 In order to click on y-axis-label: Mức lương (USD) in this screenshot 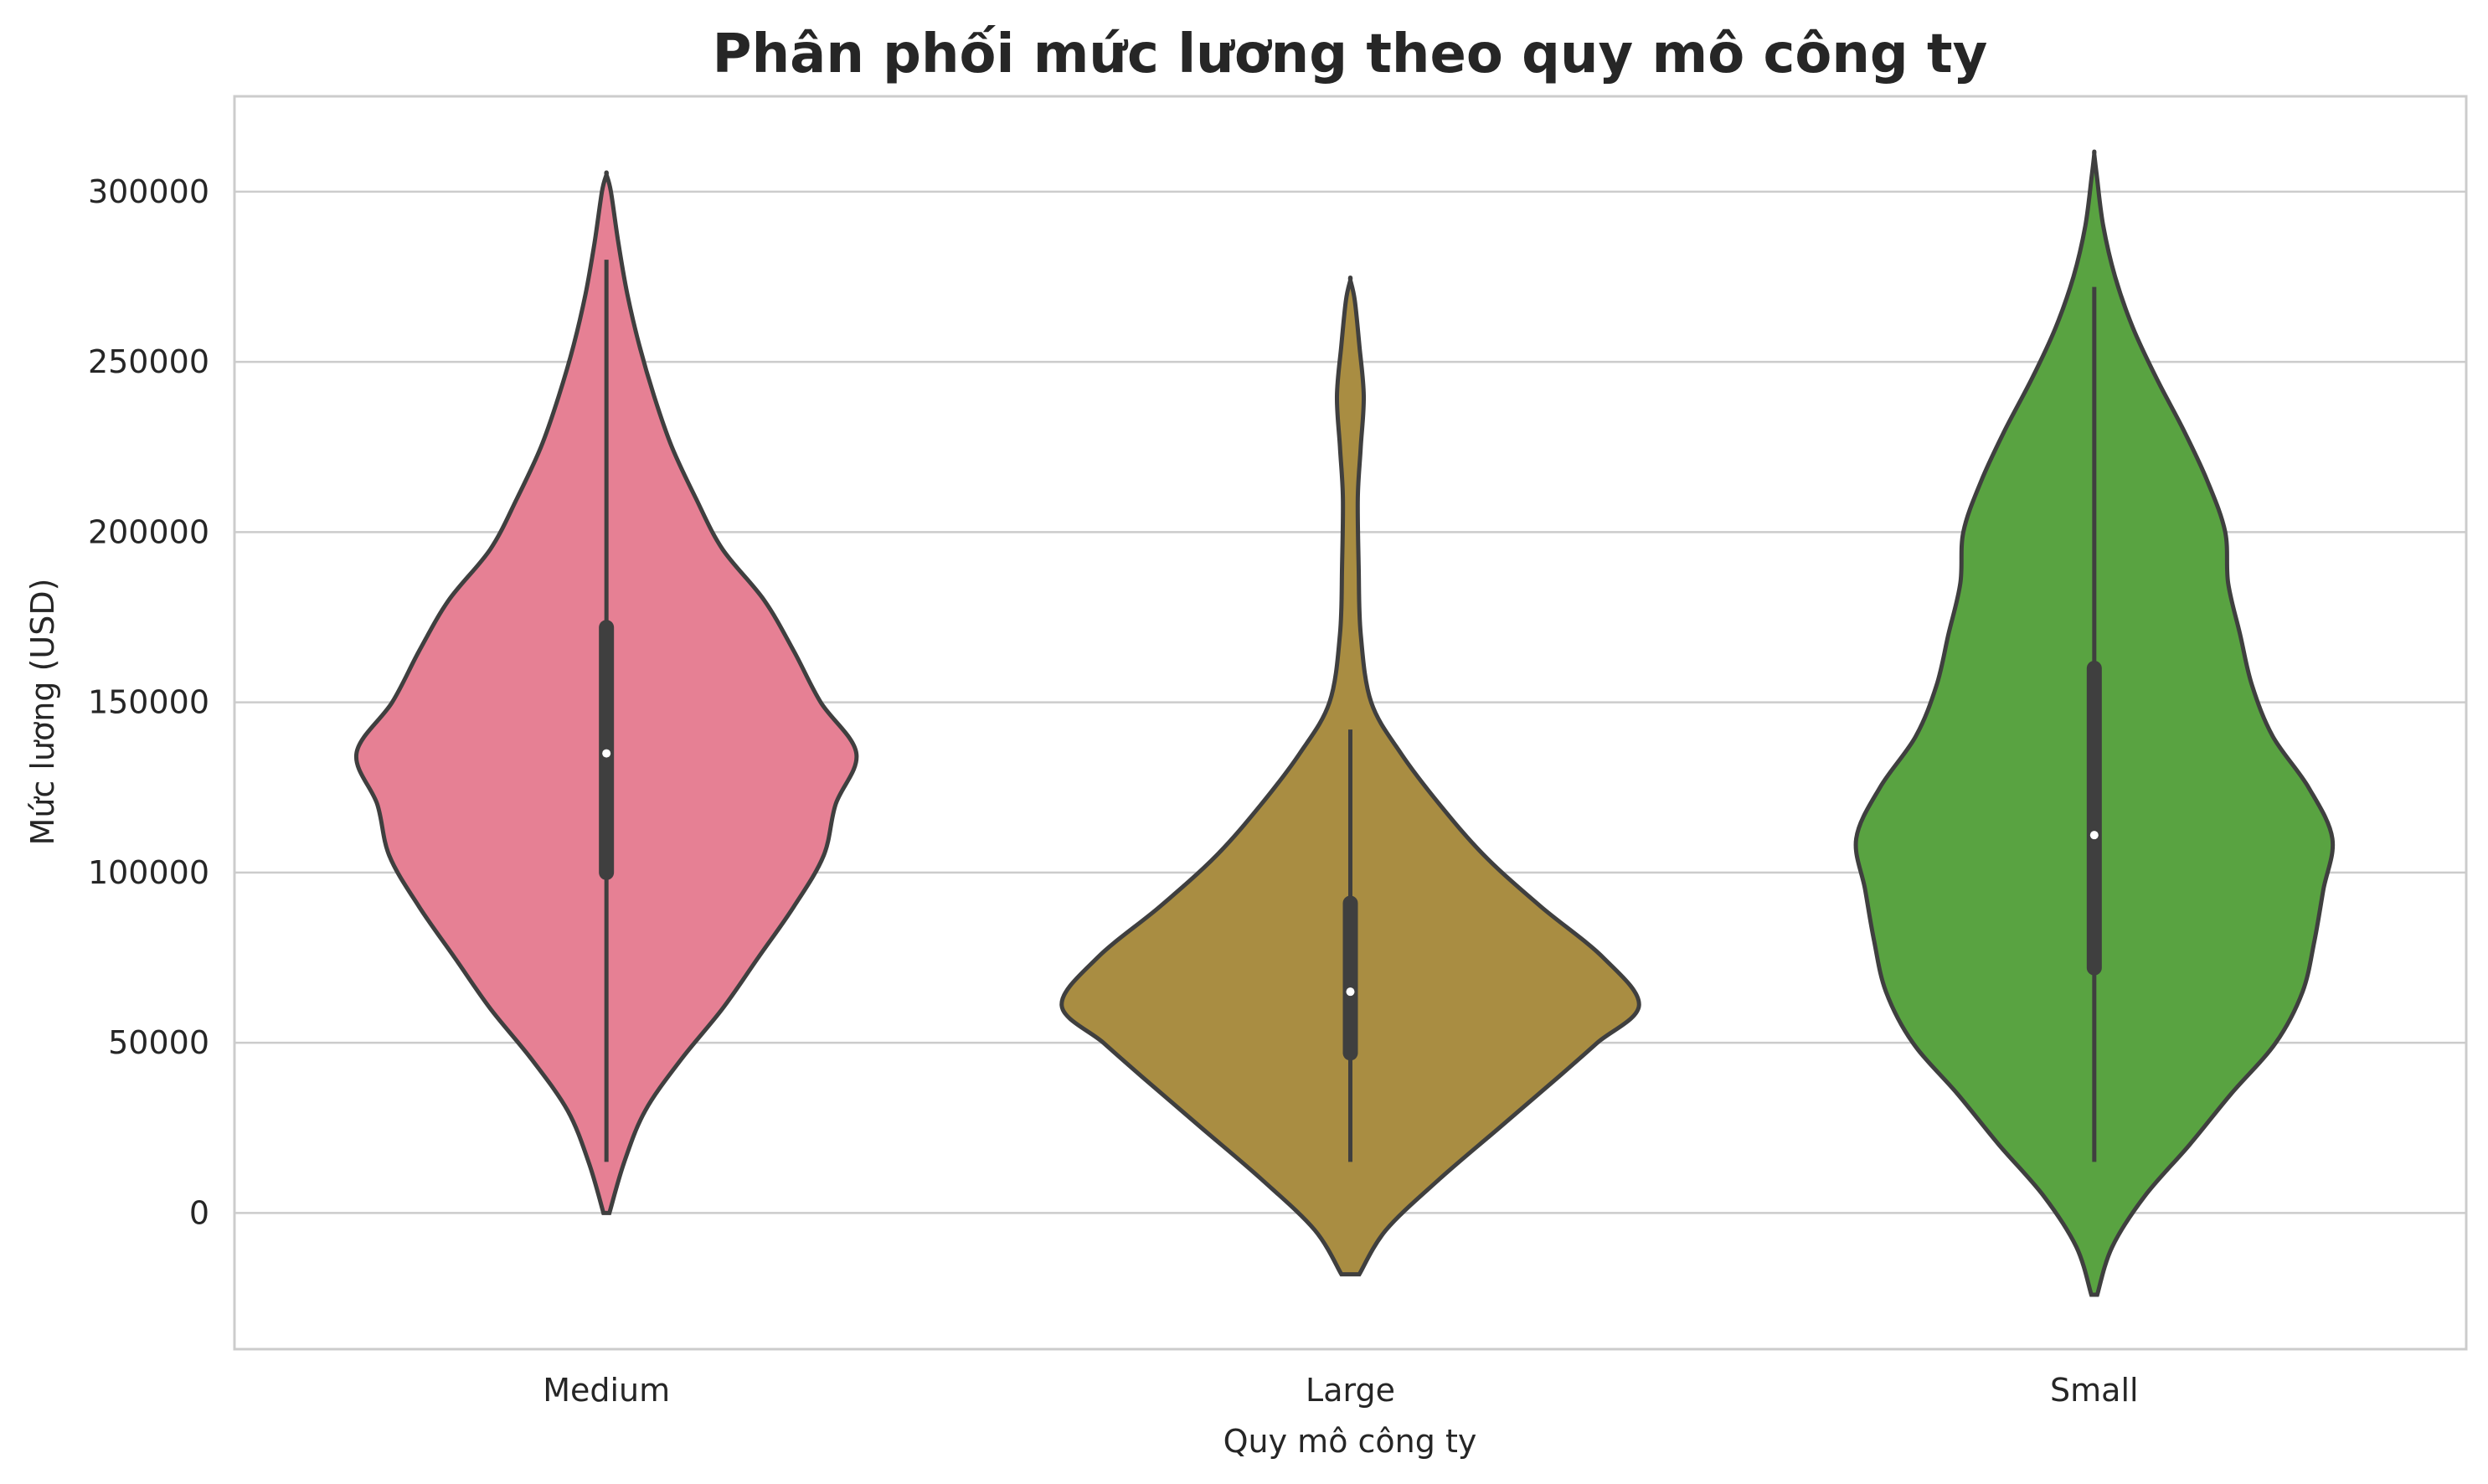, I will do `click(43, 712)`.